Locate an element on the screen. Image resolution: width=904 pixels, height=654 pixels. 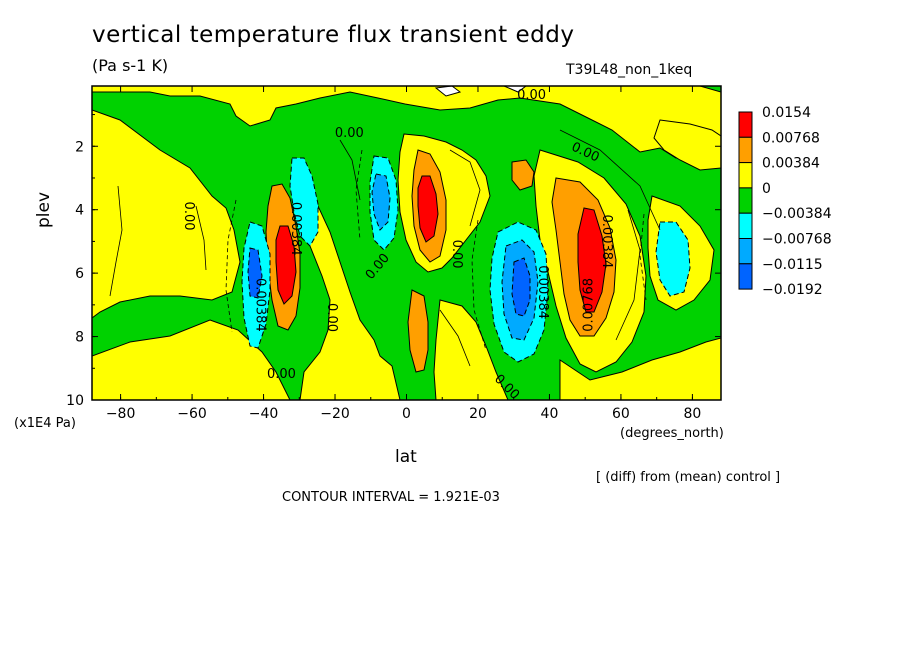
x-tick-label: −20 is located at coordinates (335, 414).